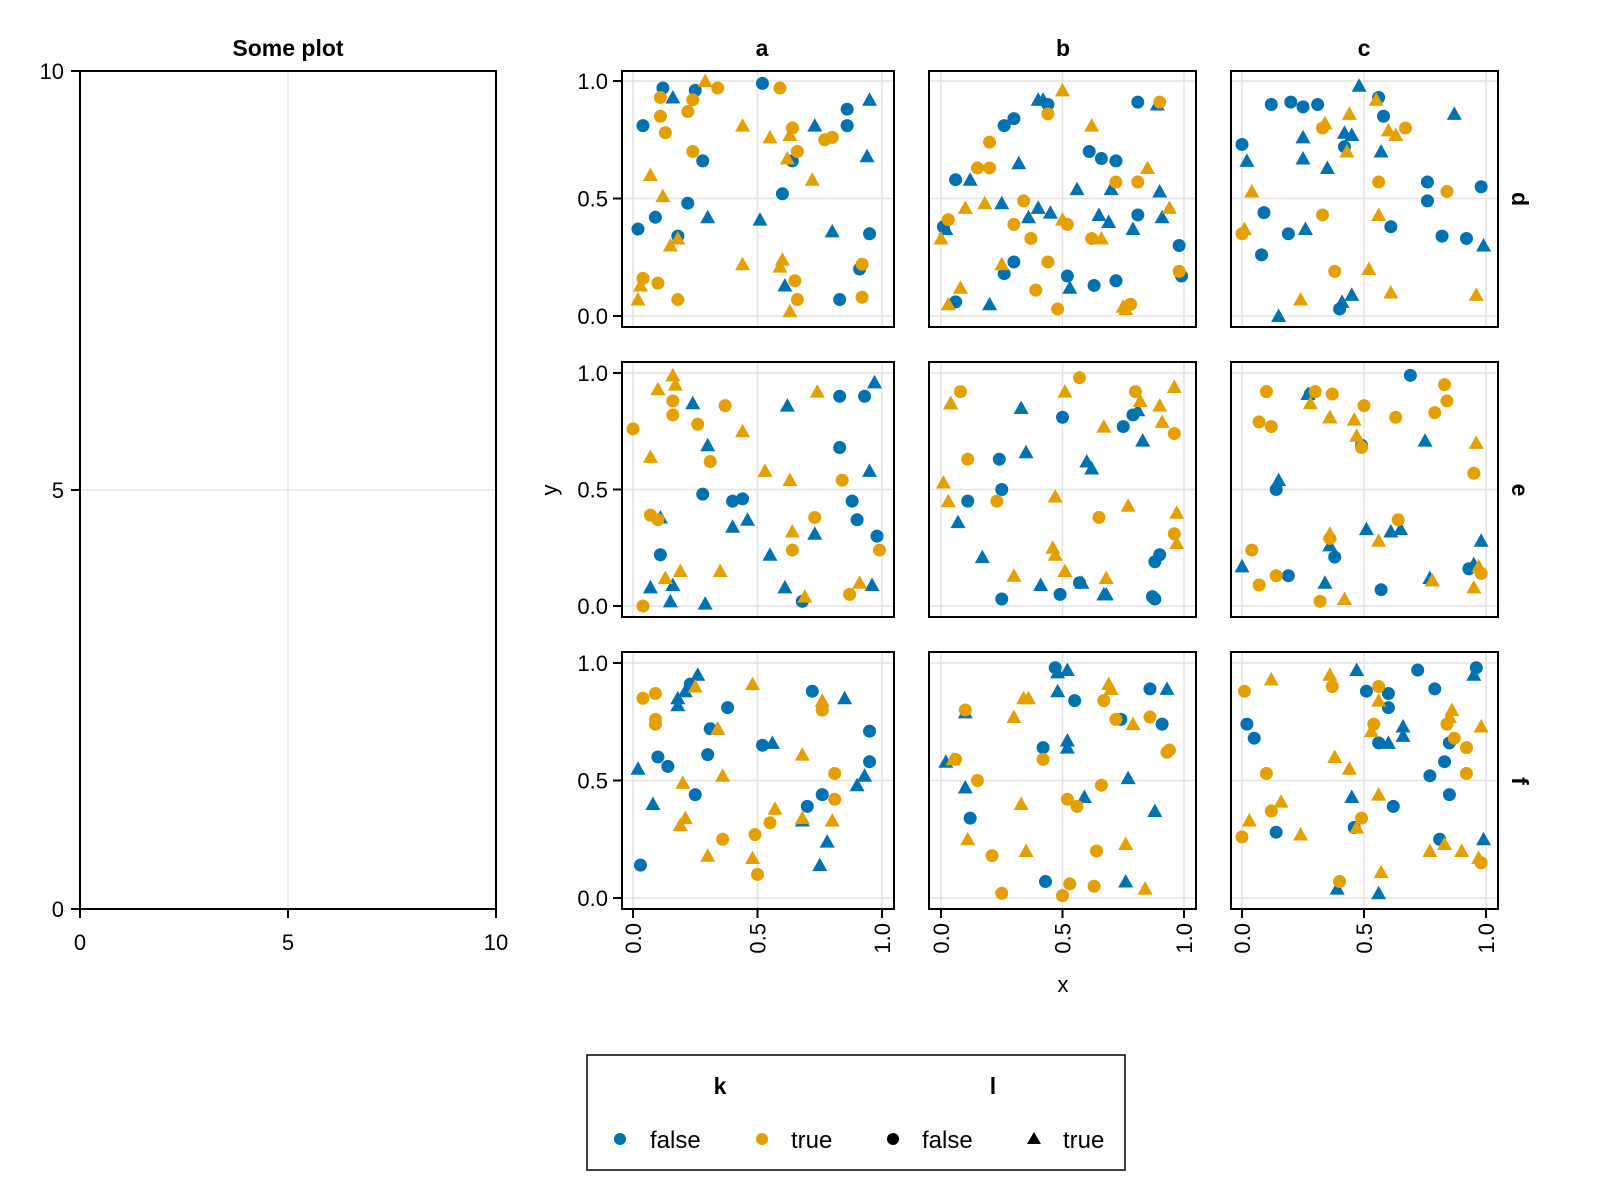  I want to click on facet-panel-f-b: 0.0 0.5 1.0, so click(1062, 802).